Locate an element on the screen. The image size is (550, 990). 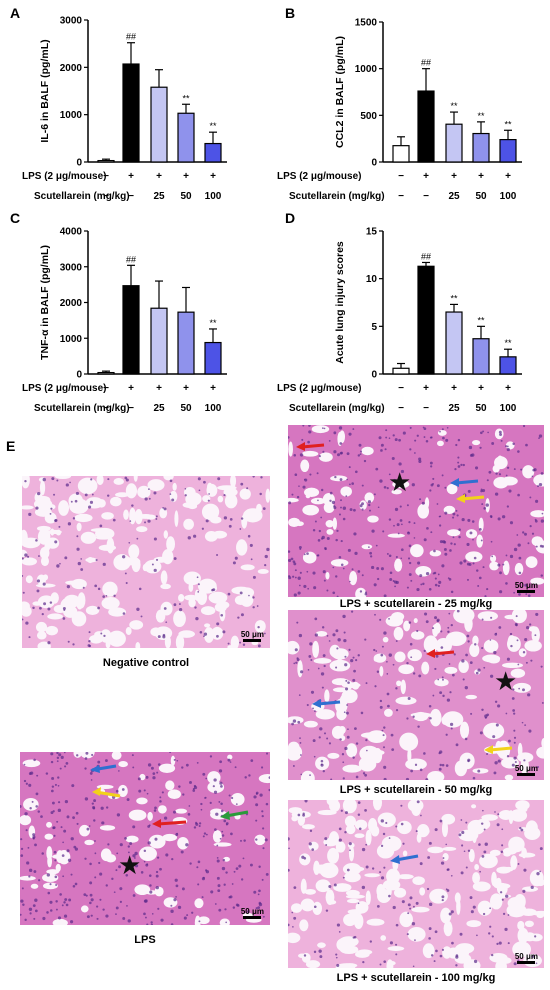
caption-scutellarein-100: LPS + scutellarein - 100 mg/kg is located at coordinates (416, 978).